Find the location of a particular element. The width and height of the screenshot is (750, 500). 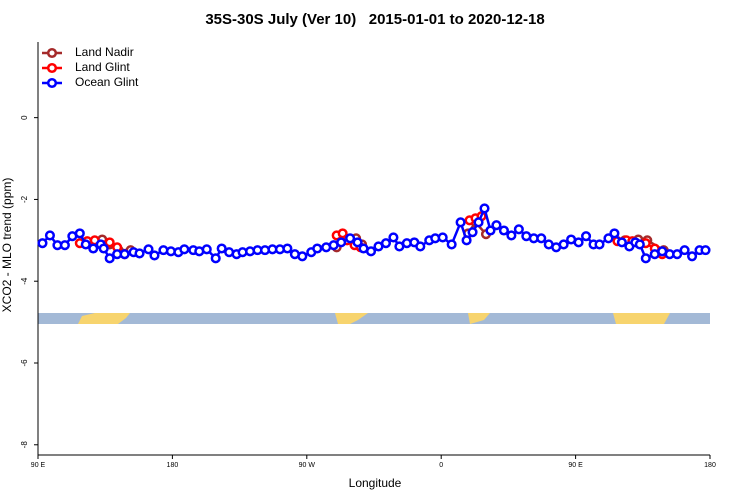

legend-label: Ocean Glint is located at coordinates (107, 82).